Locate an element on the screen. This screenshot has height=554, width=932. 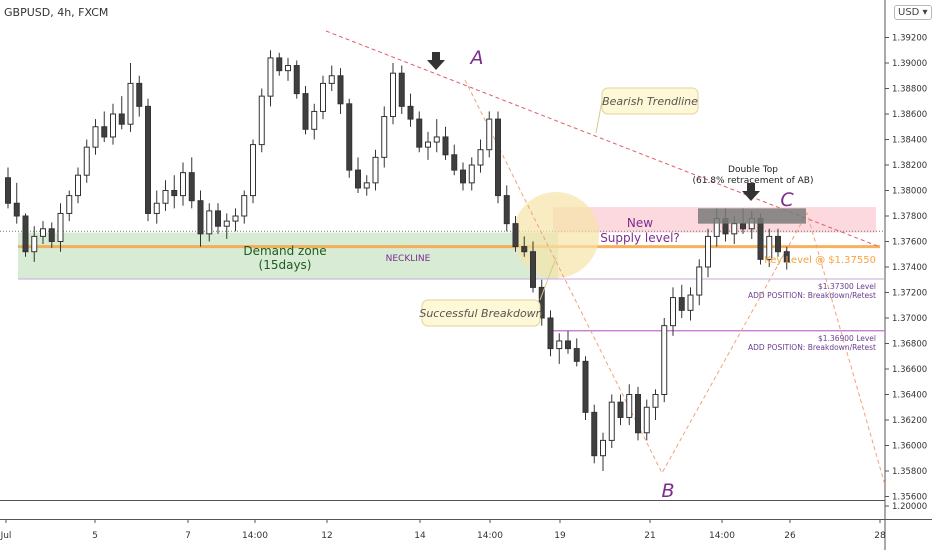
demand-label: Demand zone is located at coordinates (284, 251).